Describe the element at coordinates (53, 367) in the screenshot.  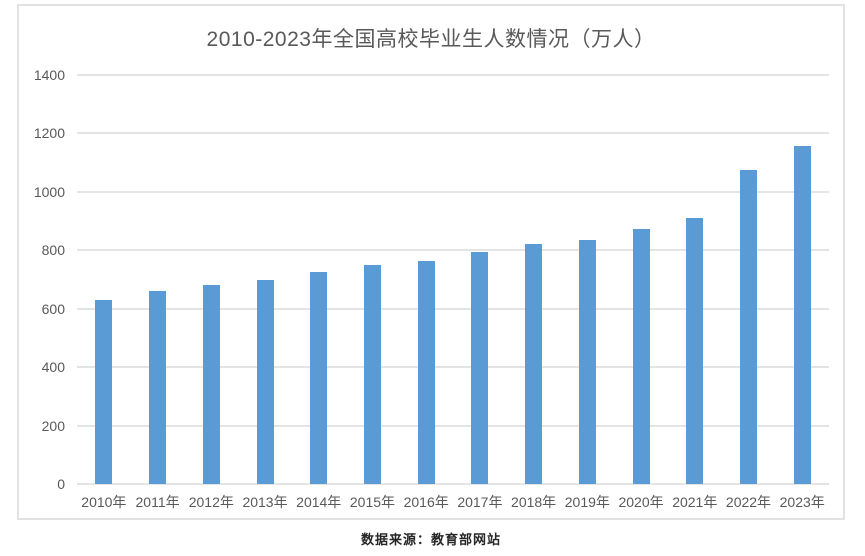
I see `y-tick-label: 400` at that location.